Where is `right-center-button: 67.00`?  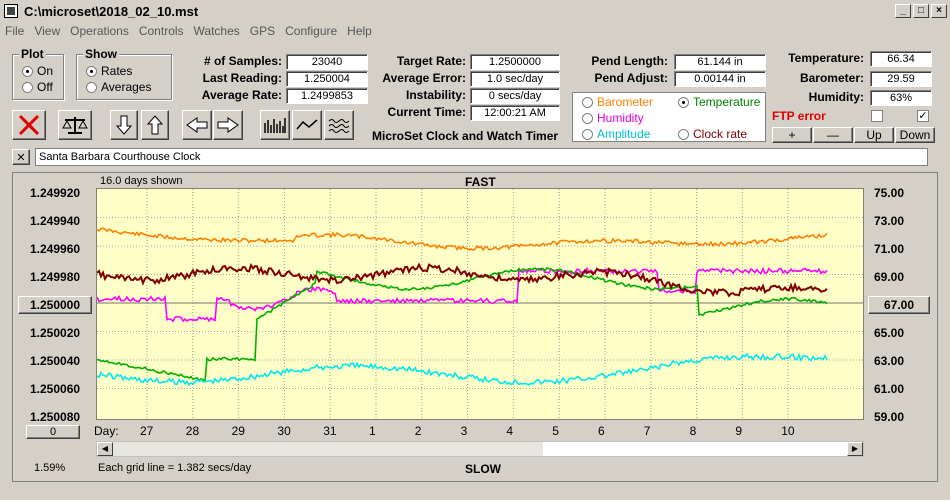
right-center-button: 67.00 is located at coordinates (899, 305).